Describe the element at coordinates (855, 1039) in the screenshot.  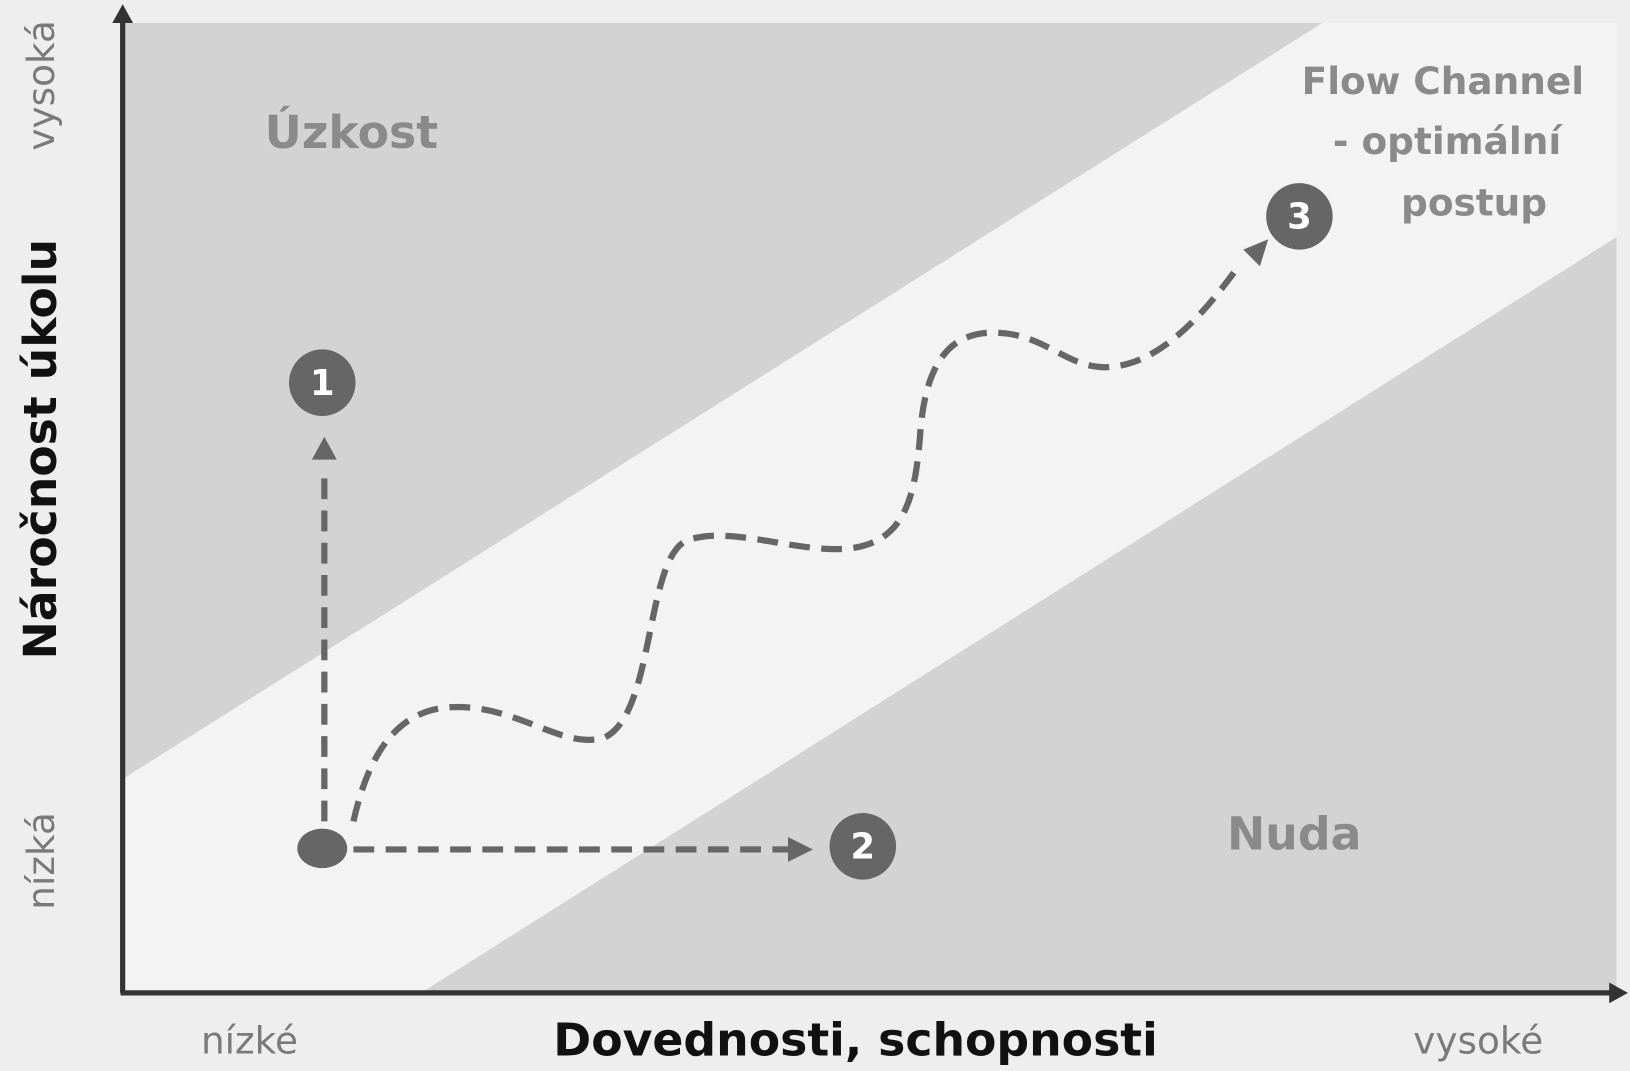
I see `x-axis-label: Dovednosti, schopnosti` at that location.